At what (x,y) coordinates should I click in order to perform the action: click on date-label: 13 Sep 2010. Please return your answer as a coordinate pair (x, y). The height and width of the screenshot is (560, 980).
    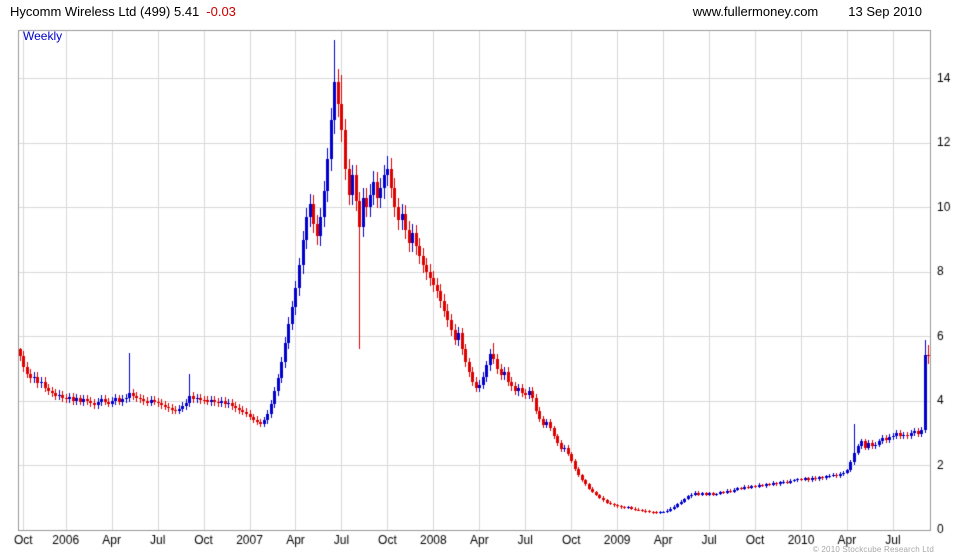
    Looking at the image, I should click on (885, 11).